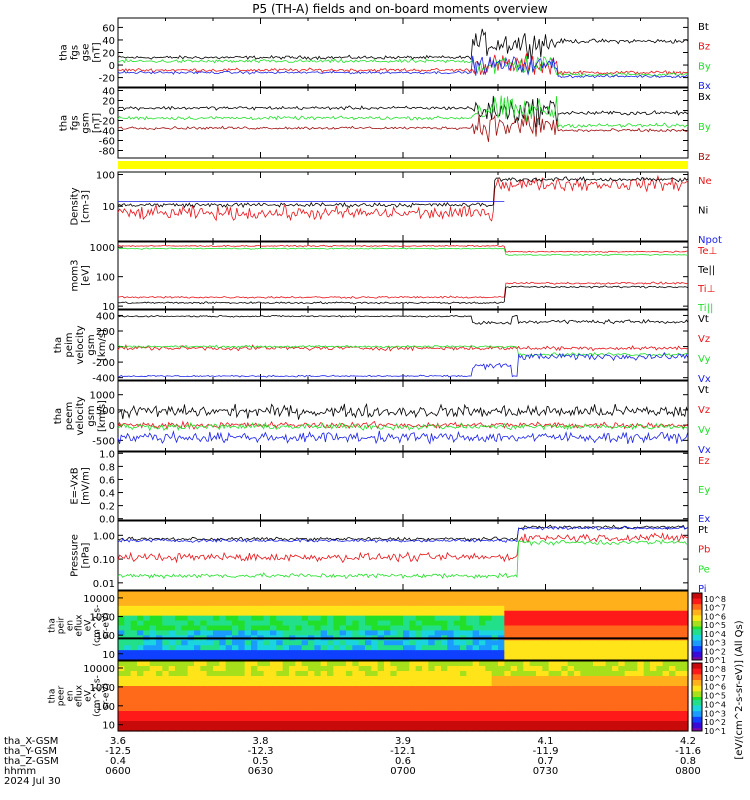  What do you see at coordinates (688, 761) in the screenshot?
I see `x-row-value: 0.8` at bounding box center [688, 761].